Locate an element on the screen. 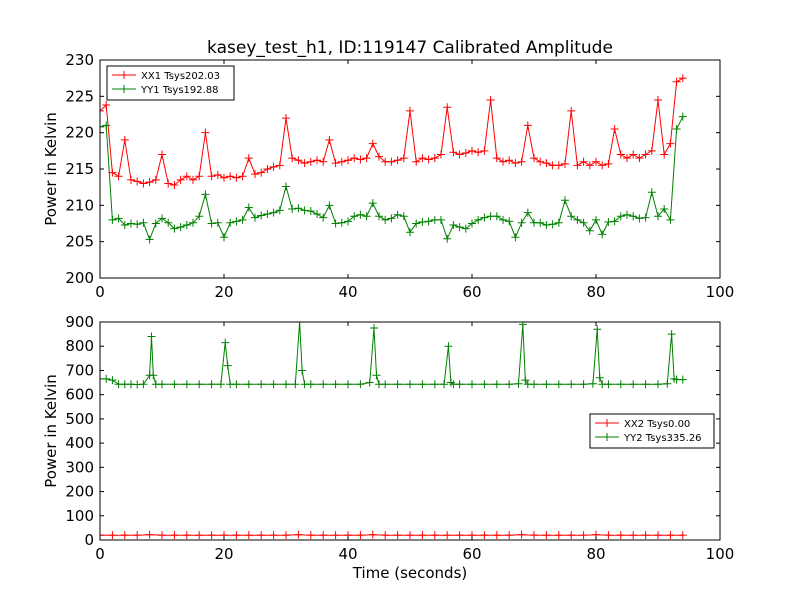 Image resolution: width=800 pixels, height=600 pixels. x-tick-label: 100 is located at coordinates (720, 554).